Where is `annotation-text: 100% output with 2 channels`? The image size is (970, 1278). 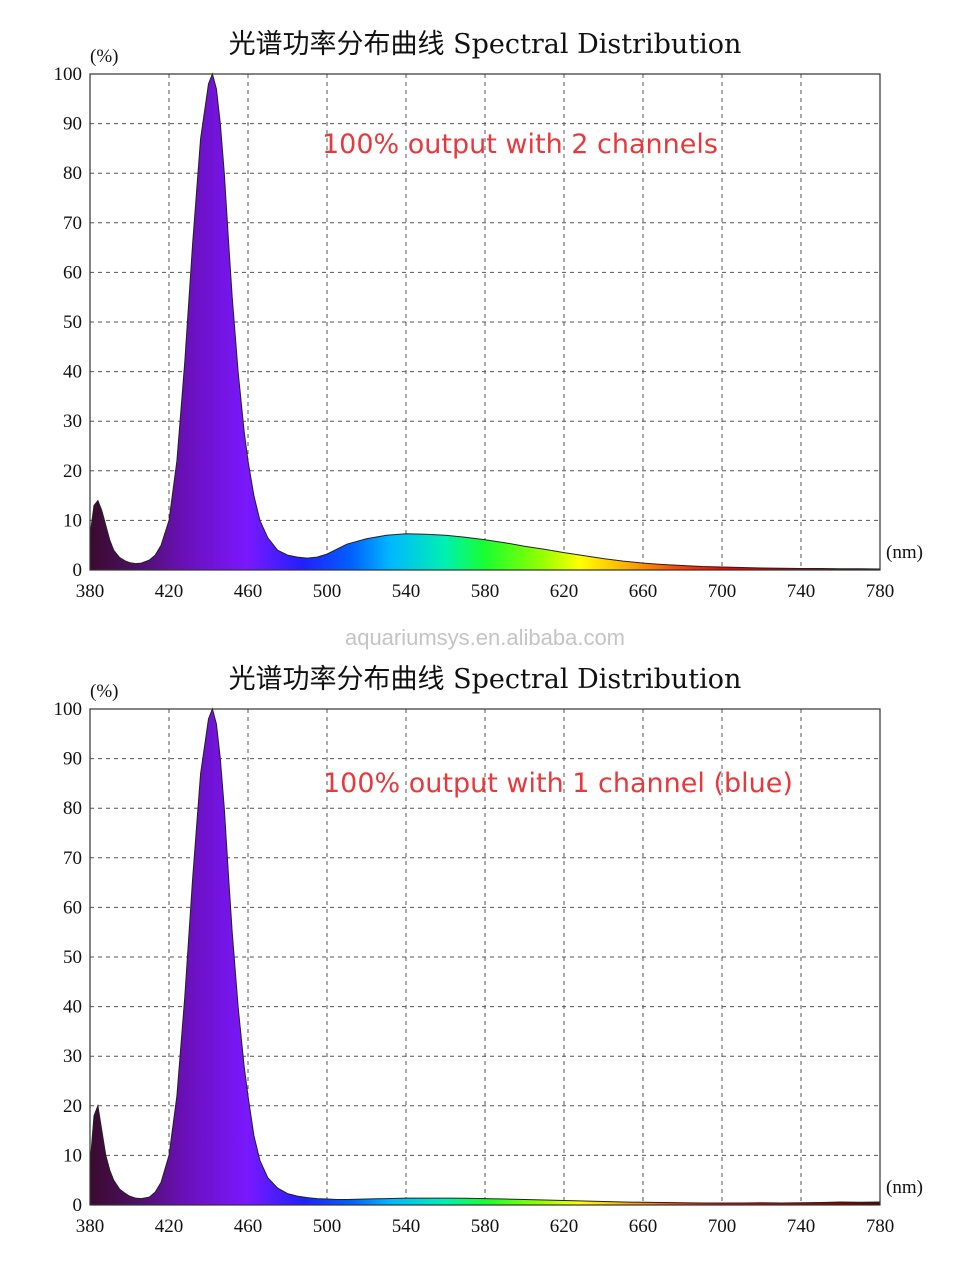
annotation-text: 100% output with 2 channels is located at coordinates (520, 144).